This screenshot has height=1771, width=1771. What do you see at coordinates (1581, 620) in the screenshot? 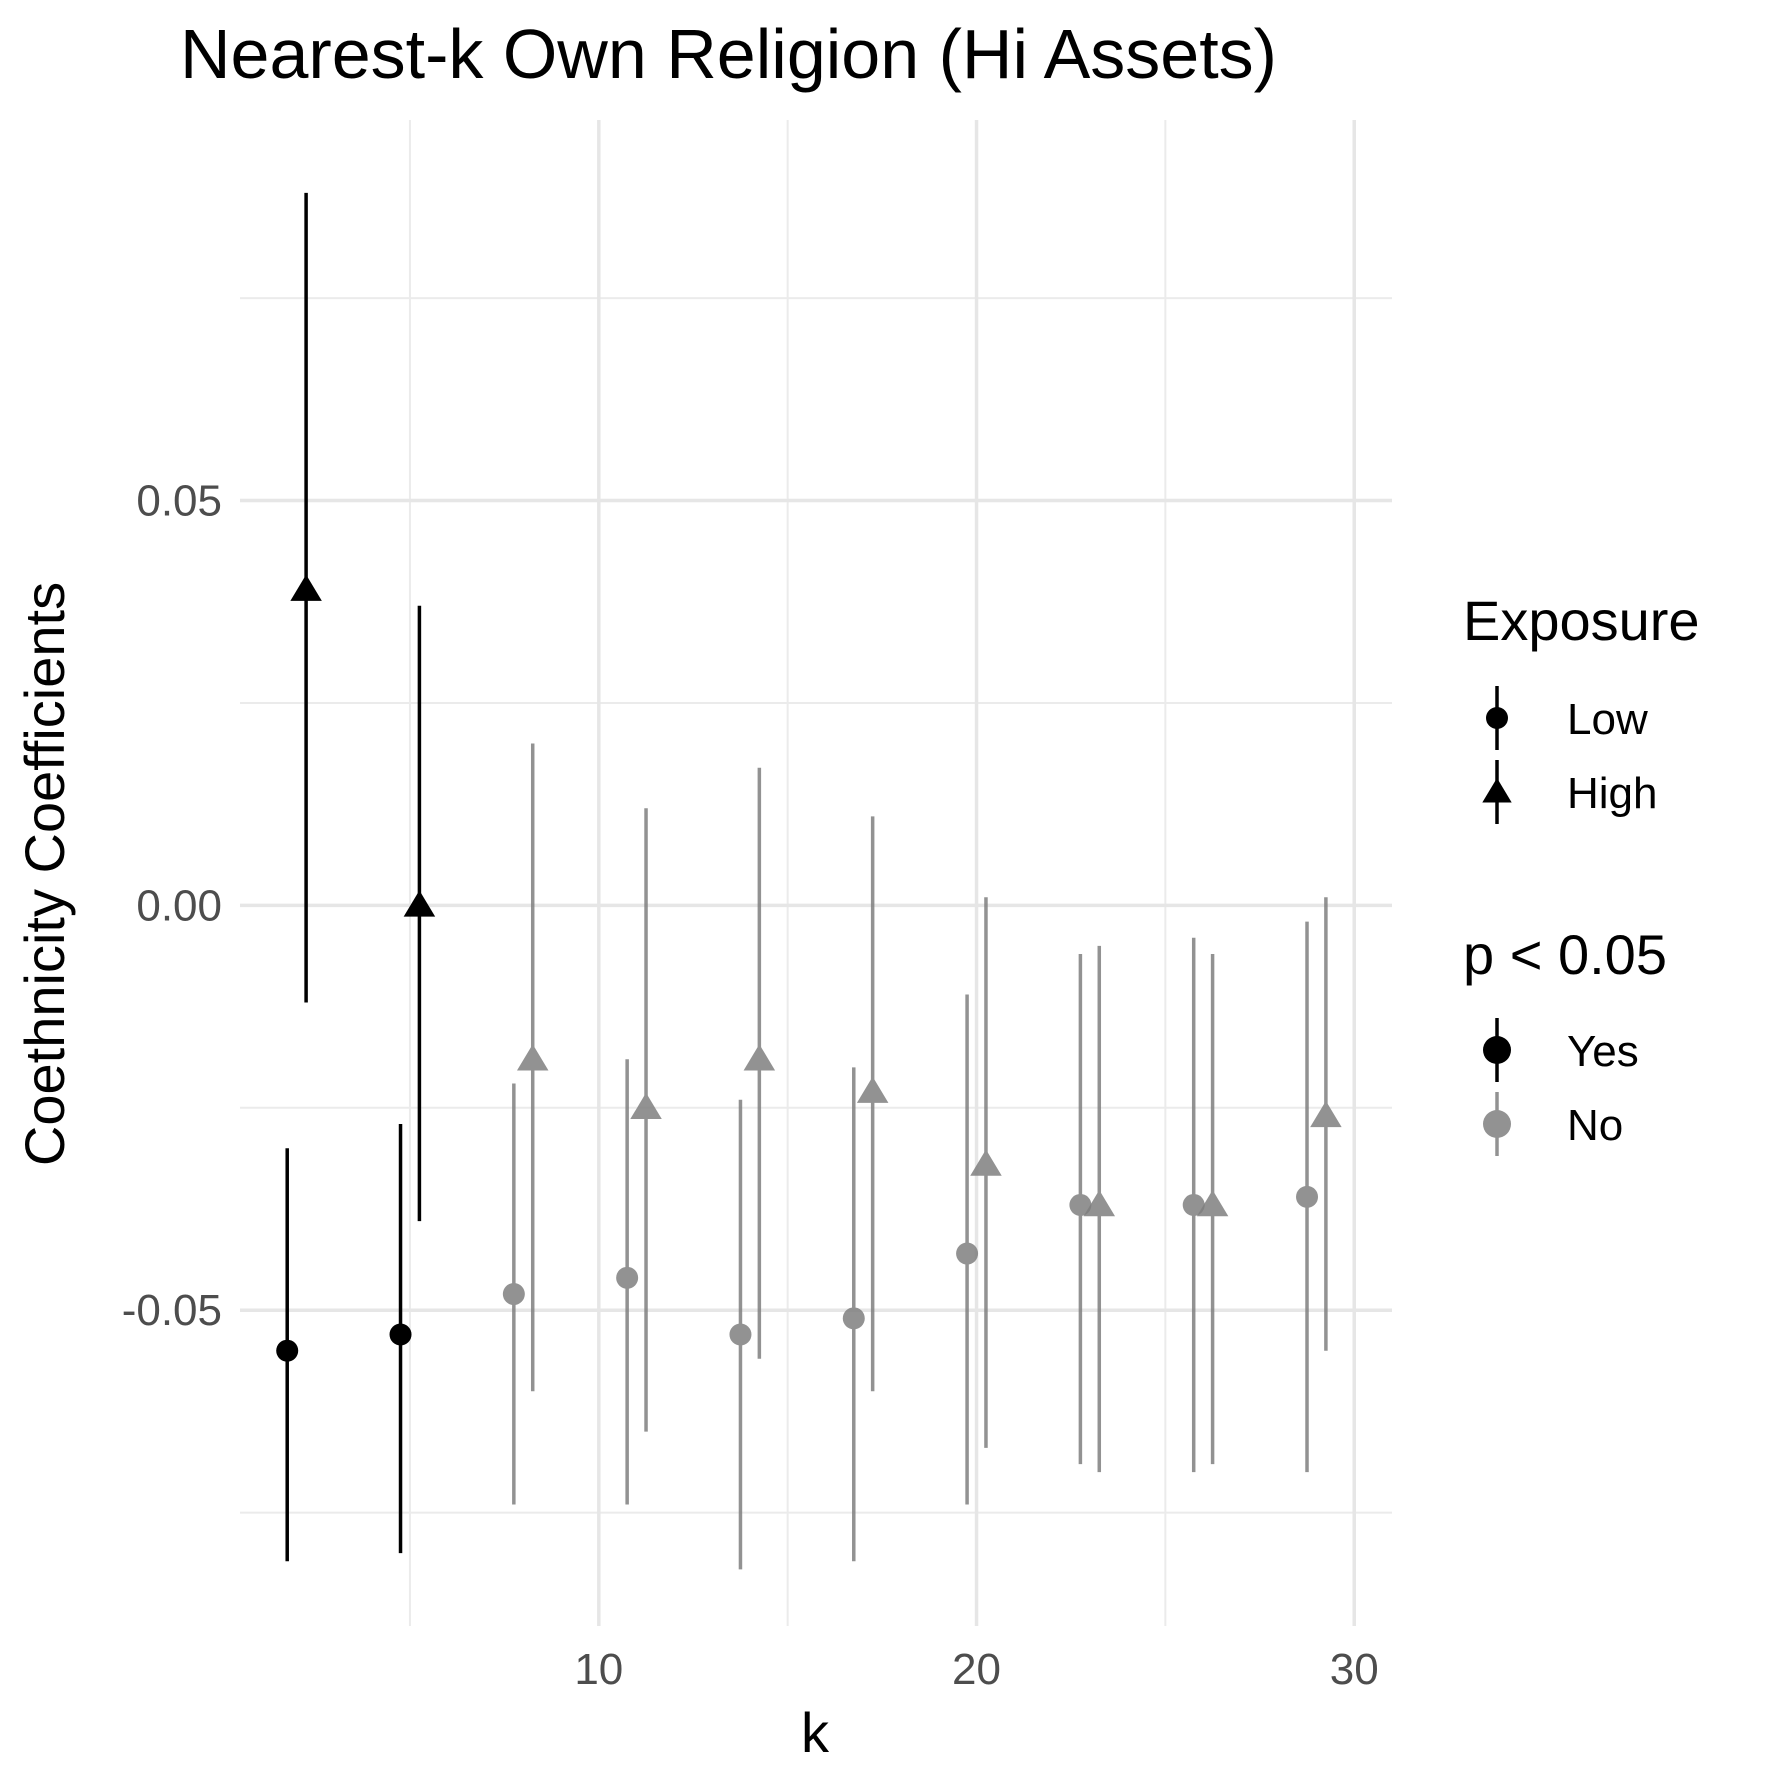
I see `legend-title-exposure: Exposure` at bounding box center [1581, 620].